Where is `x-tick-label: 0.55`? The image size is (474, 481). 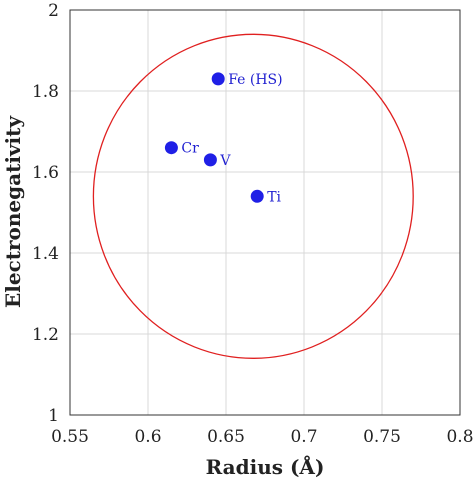 x-tick-label: 0.55 is located at coordinates (70, 437).